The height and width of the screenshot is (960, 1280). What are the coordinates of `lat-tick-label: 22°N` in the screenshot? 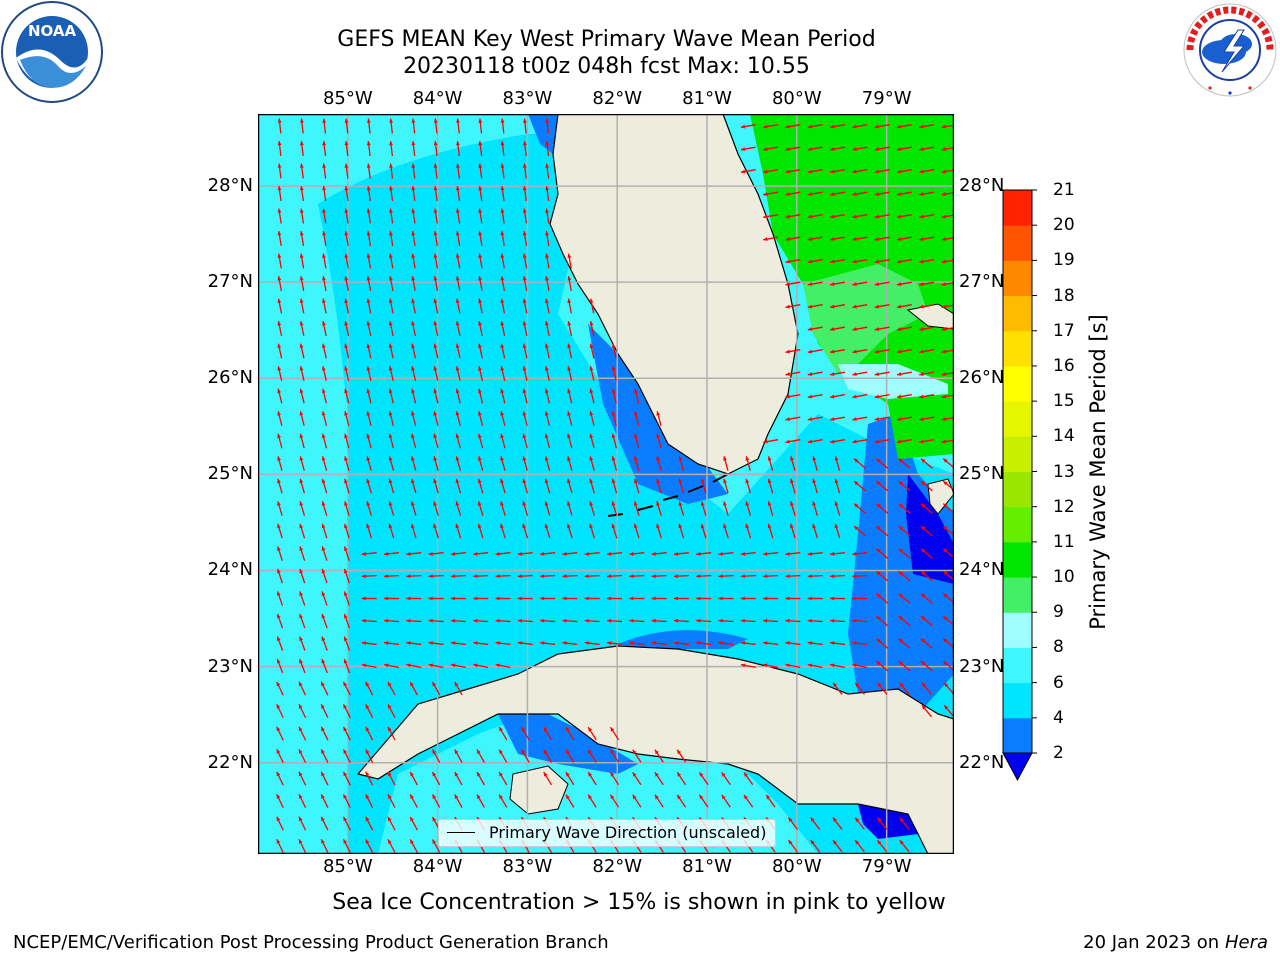 It's located at (230, 762).